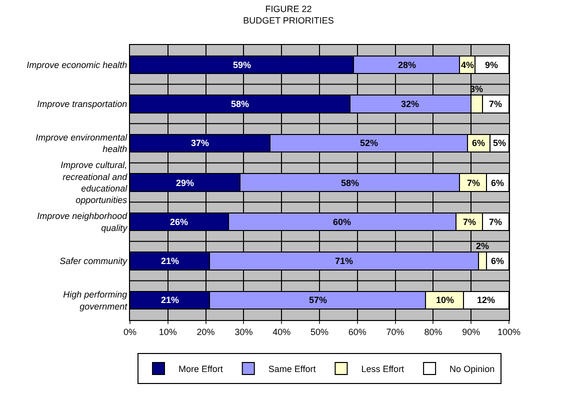 The width and height of the screenshot is (577, 396). Describe the element at coordinates (130, 331) in the screenshot. I see `x-tick-label: 0%` at that location.